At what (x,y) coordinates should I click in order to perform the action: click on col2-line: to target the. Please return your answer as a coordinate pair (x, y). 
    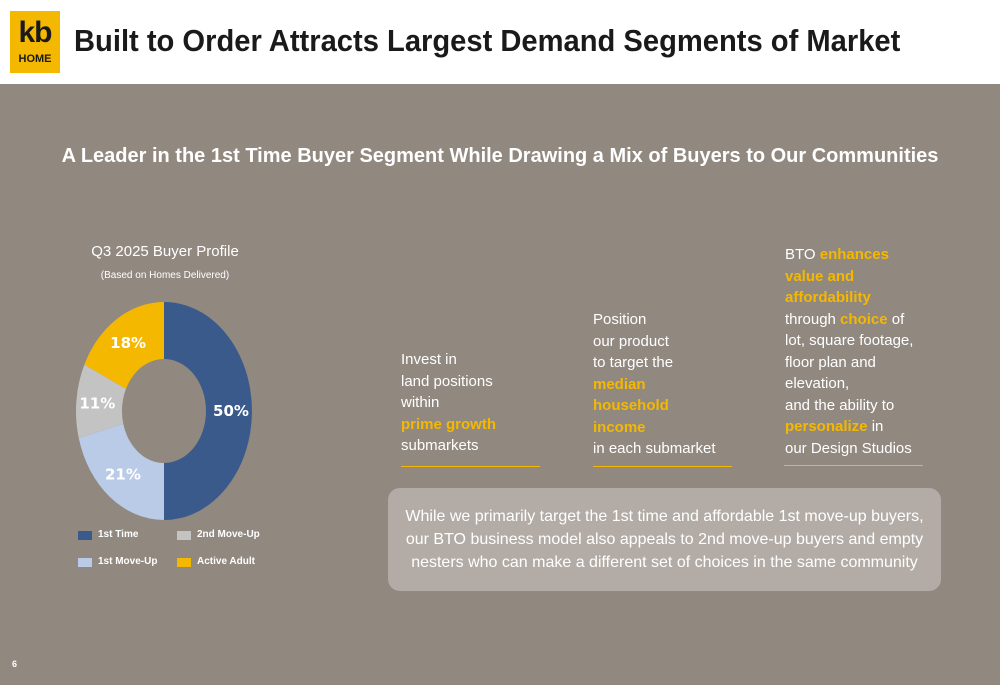
    Looking at the image, I should click on (633, 362).